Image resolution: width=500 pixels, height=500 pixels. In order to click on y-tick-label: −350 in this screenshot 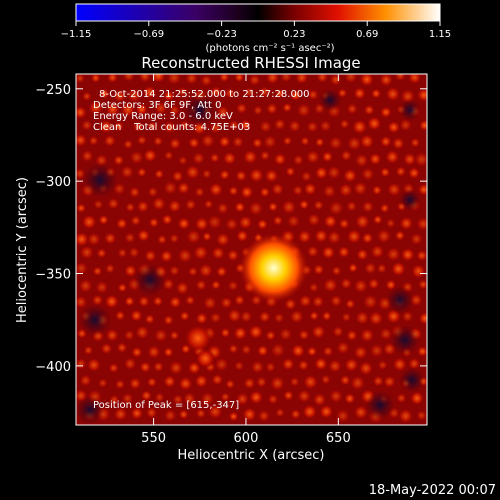, I will do `click(53, 275)`.